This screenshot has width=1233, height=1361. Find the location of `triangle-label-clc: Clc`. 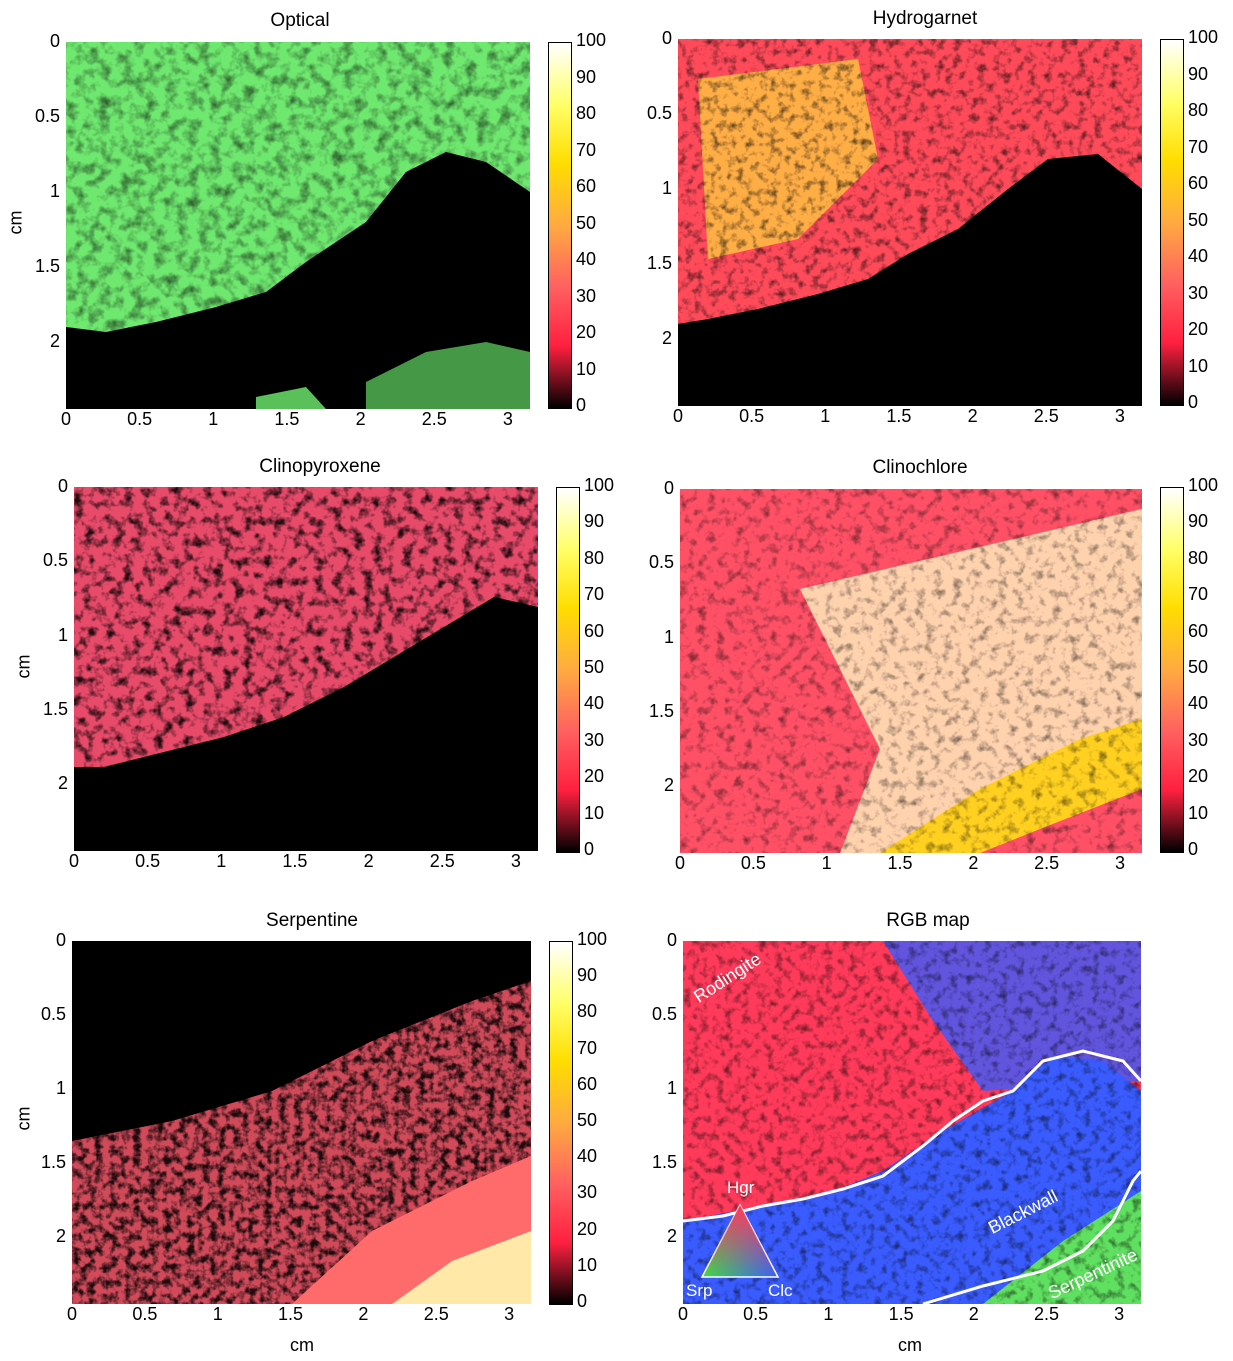

triangle-label-clc: Clc is located at coordinates (780, 1290).